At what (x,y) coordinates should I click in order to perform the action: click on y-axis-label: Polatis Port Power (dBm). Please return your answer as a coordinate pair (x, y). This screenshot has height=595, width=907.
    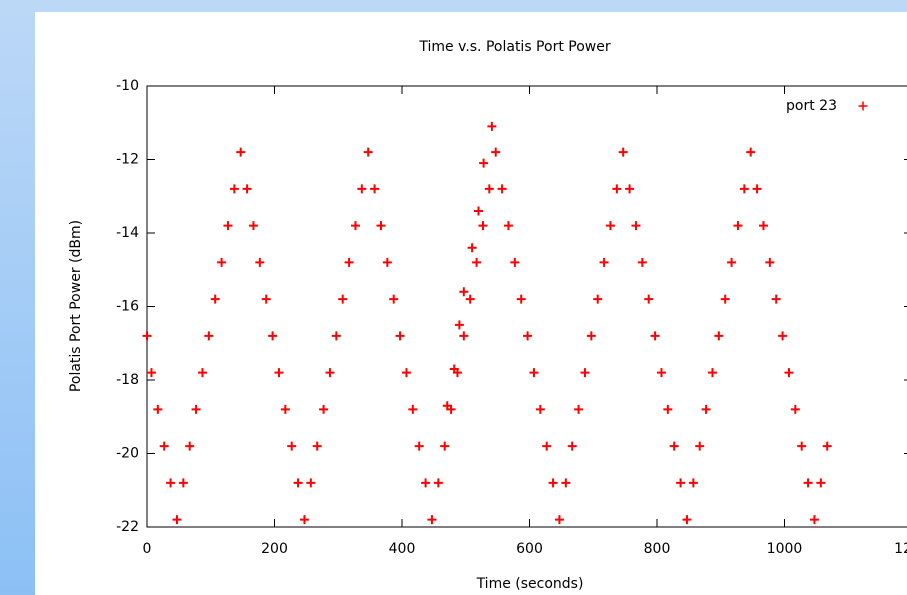
    Looking at the image, I should click on (76, 306).